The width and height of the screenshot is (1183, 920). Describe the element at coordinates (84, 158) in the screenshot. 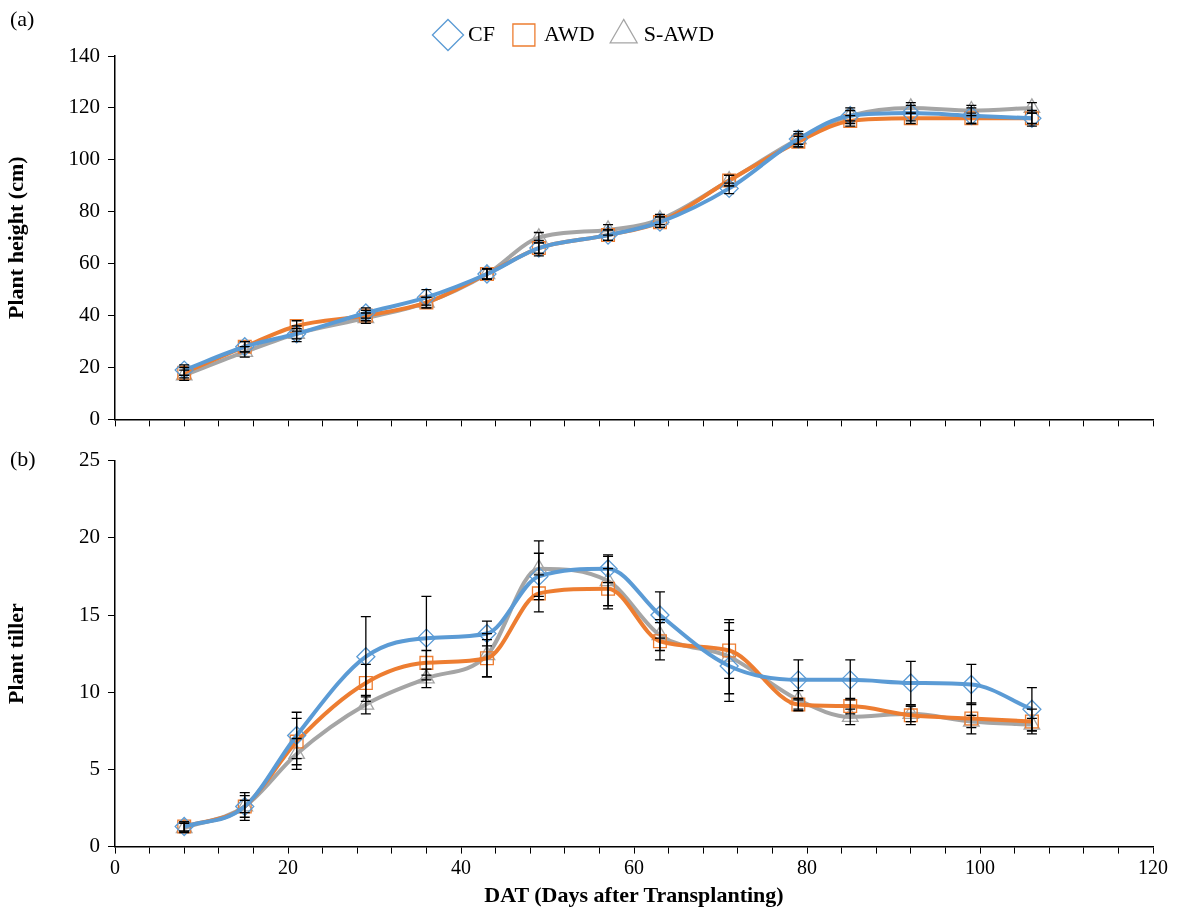

I see `y-tick-label: 100` at that location.